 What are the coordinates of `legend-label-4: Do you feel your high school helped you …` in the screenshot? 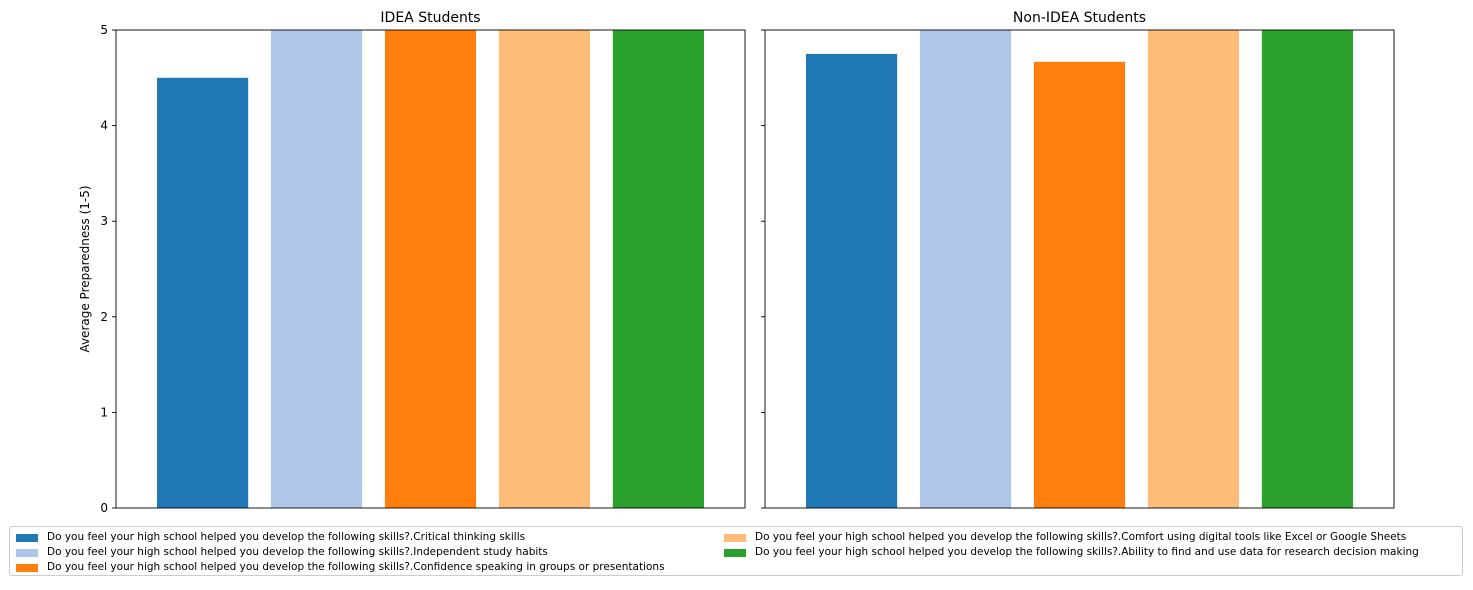 It's located at (1087, 552).